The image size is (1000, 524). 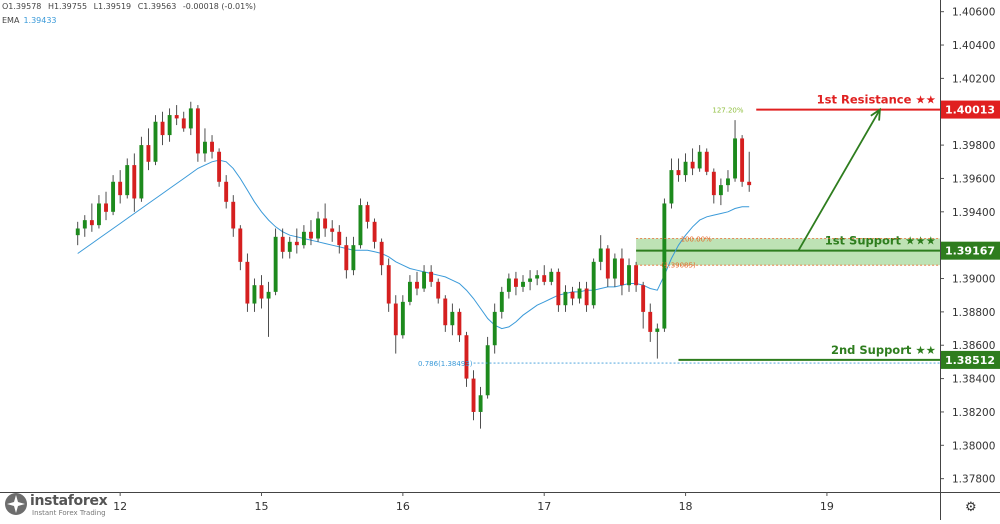 What do you see at coordinates (973, 213) in the screenshot?
I see `y-tick-label: 1.39400` at bounding box center [973, 213].